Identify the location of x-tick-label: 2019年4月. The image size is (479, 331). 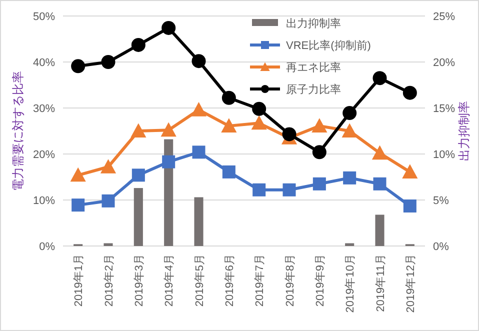
(170, 280).